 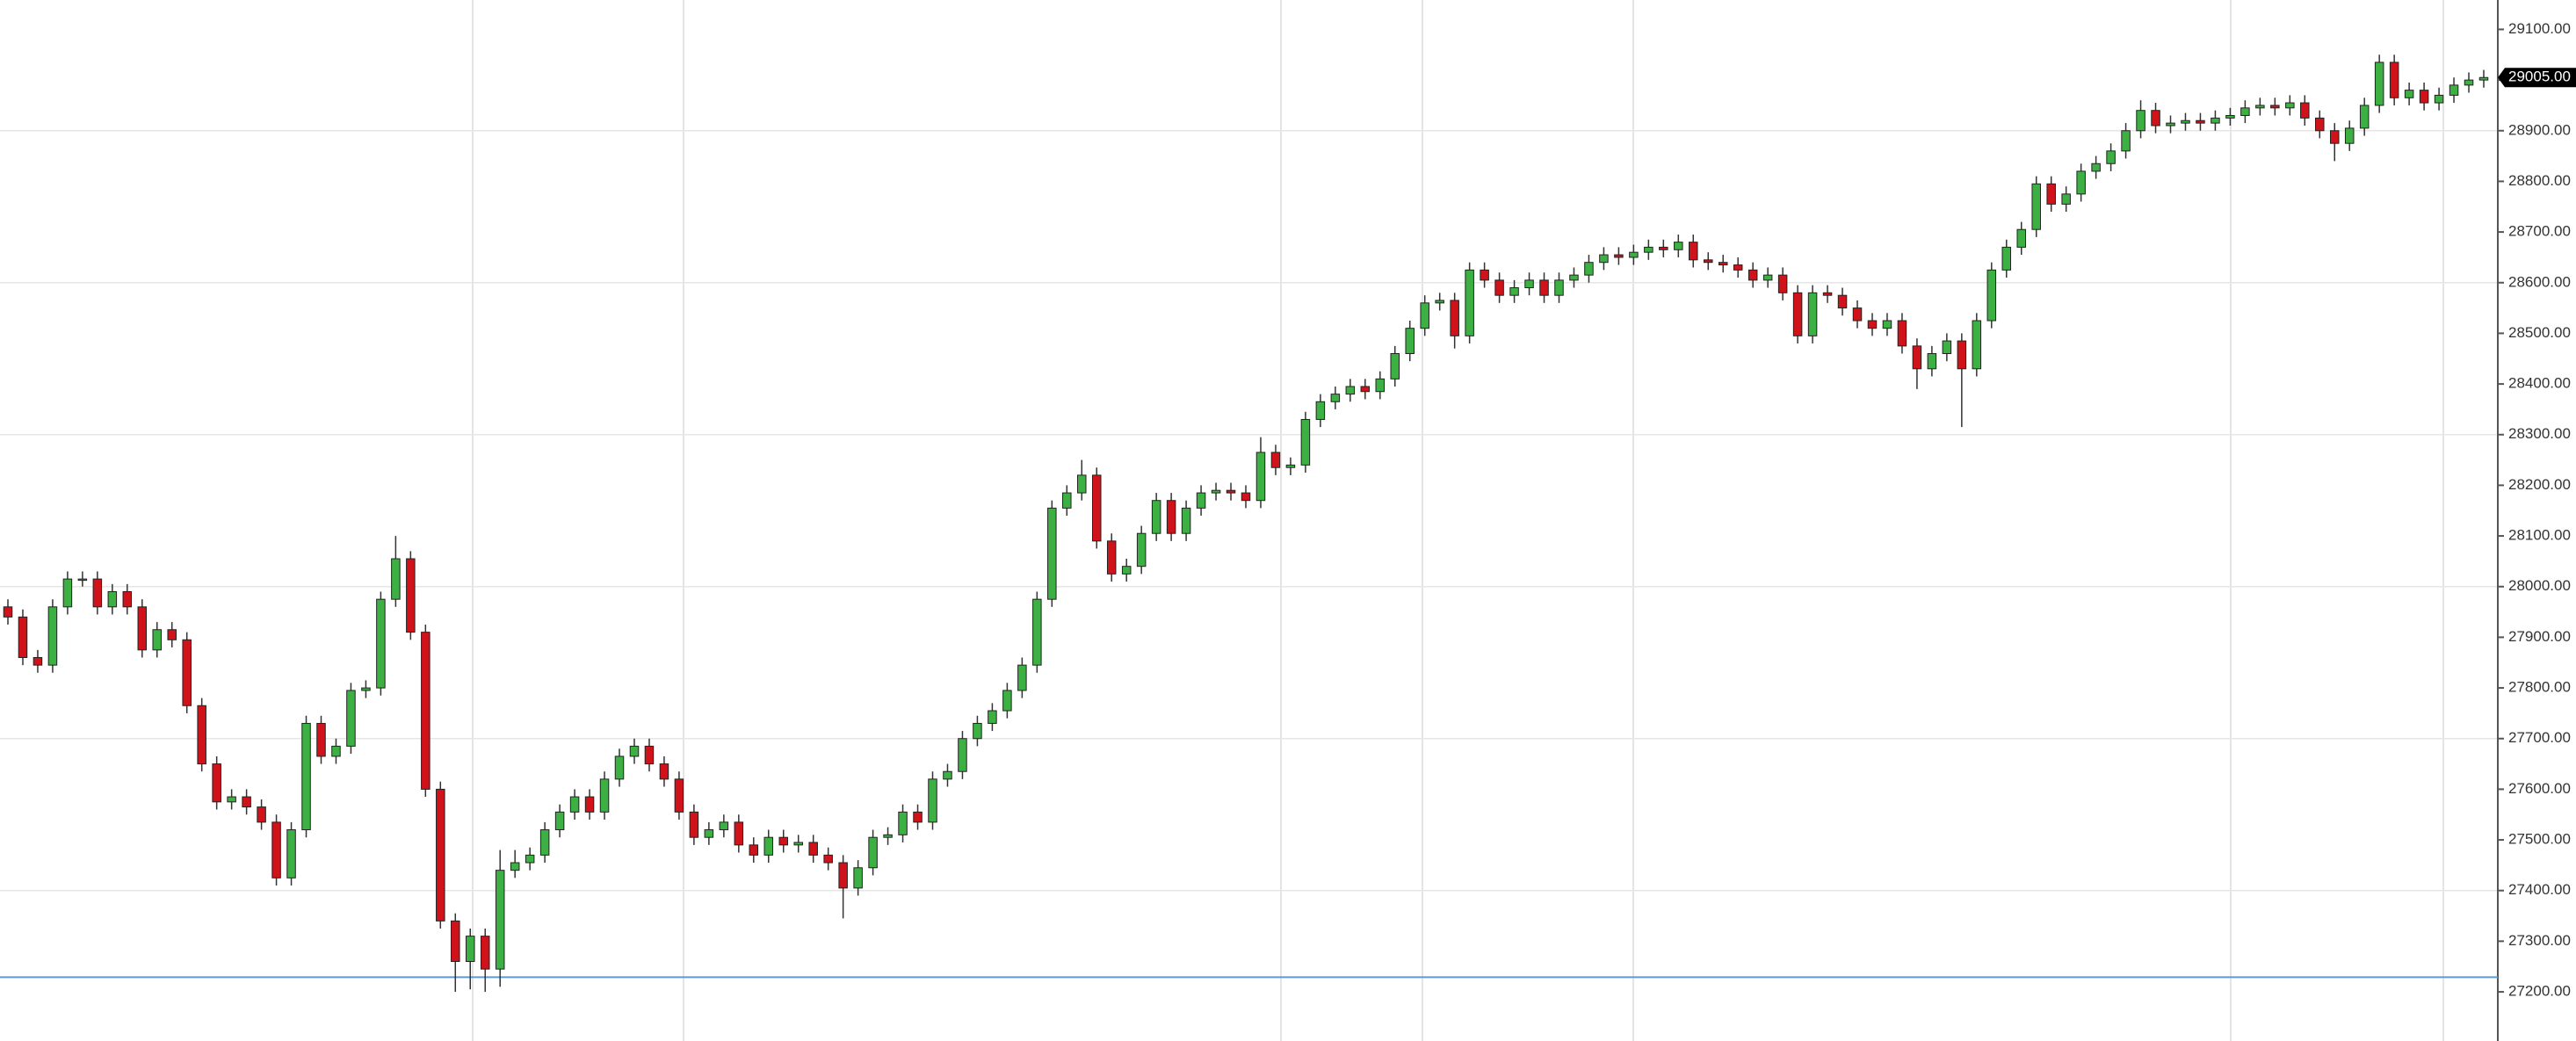 I want to click on y-tick-label: 27300.00, so click(x=2539, y=940).